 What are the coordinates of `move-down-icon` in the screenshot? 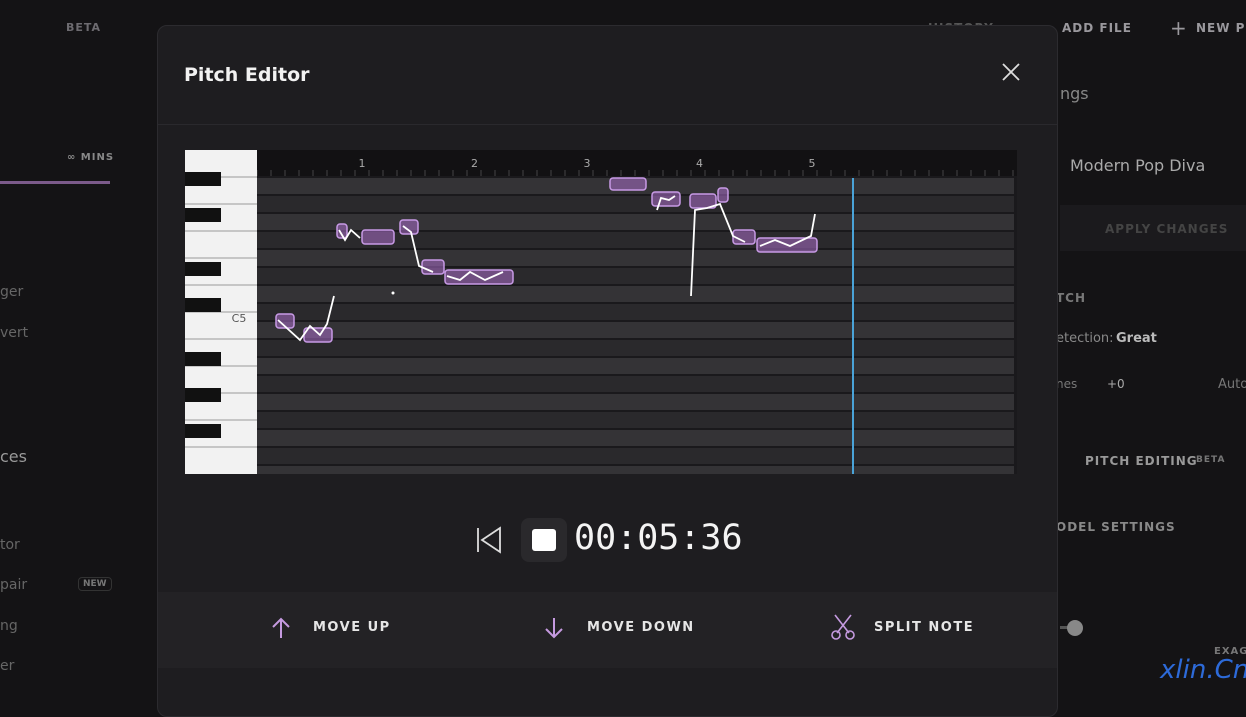 It's located at (554, 628).